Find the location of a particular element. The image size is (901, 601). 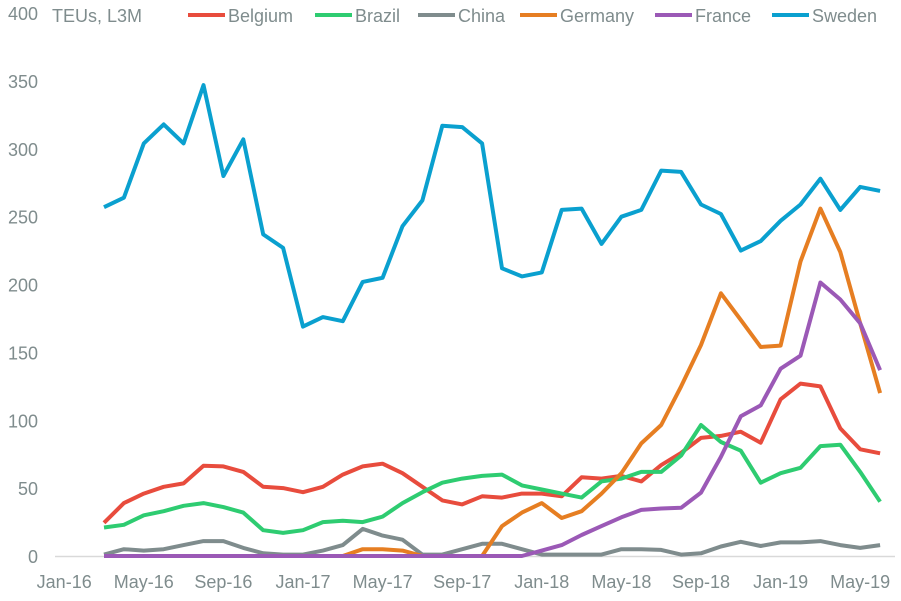

y-tick-label: 100 is located at coordinates (23, 421).